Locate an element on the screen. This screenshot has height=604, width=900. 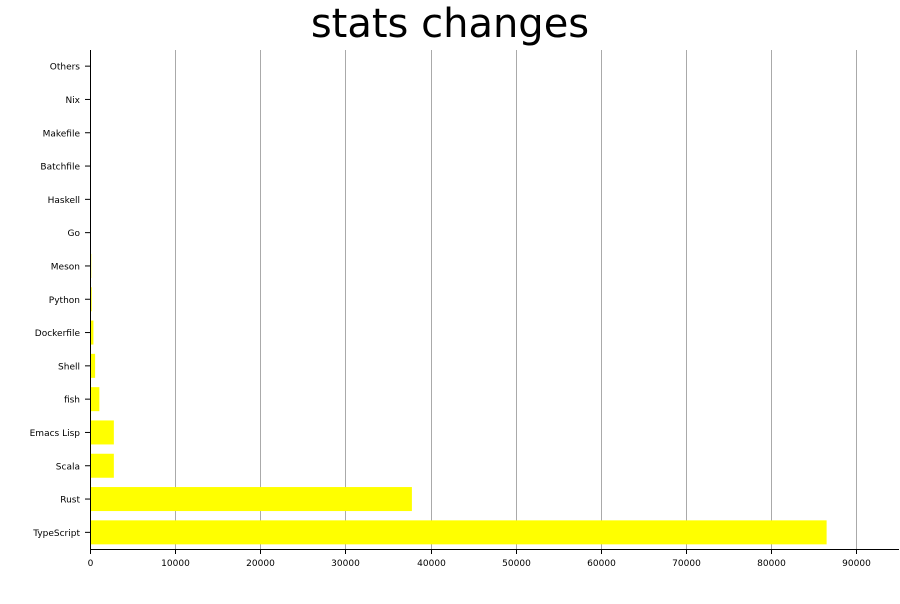
y-tick-label: Others is located at coordinates (65, 68).